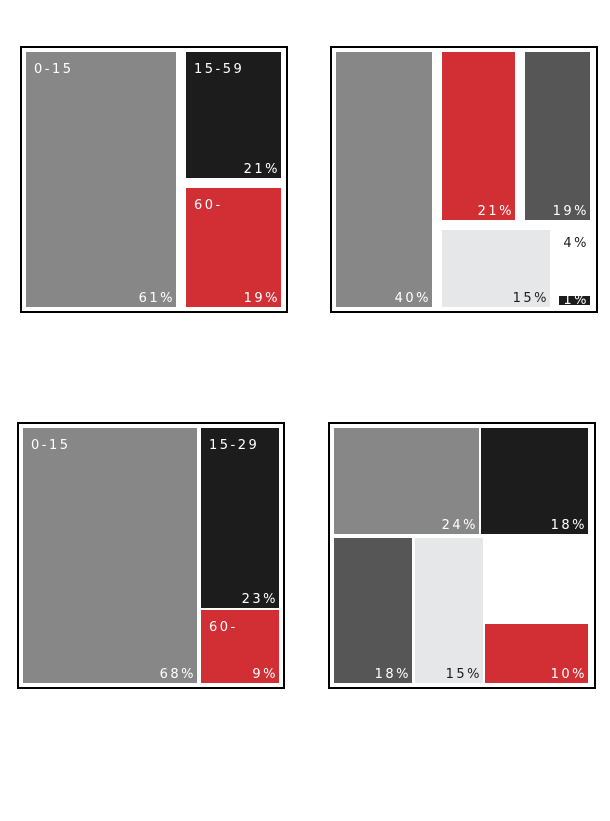 The image size is (610, 821). What do you see at coordinates (265, 674) in the screenshot?
I see `percent-label-3-3: 9%` at bounding box center [265, 674].